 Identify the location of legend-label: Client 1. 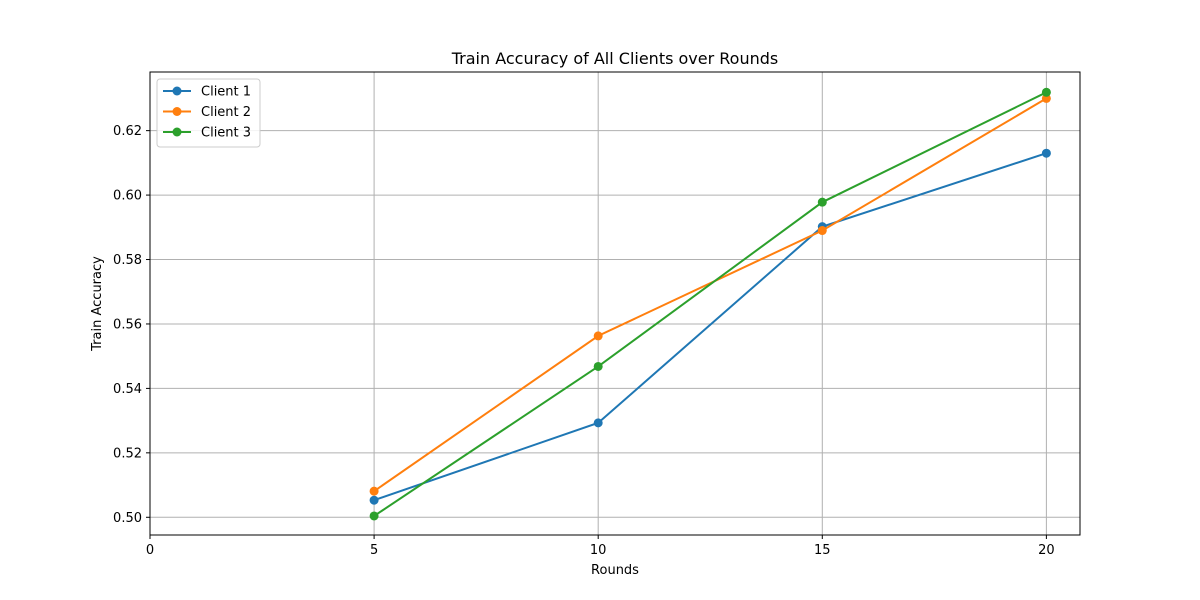
(226, 92).